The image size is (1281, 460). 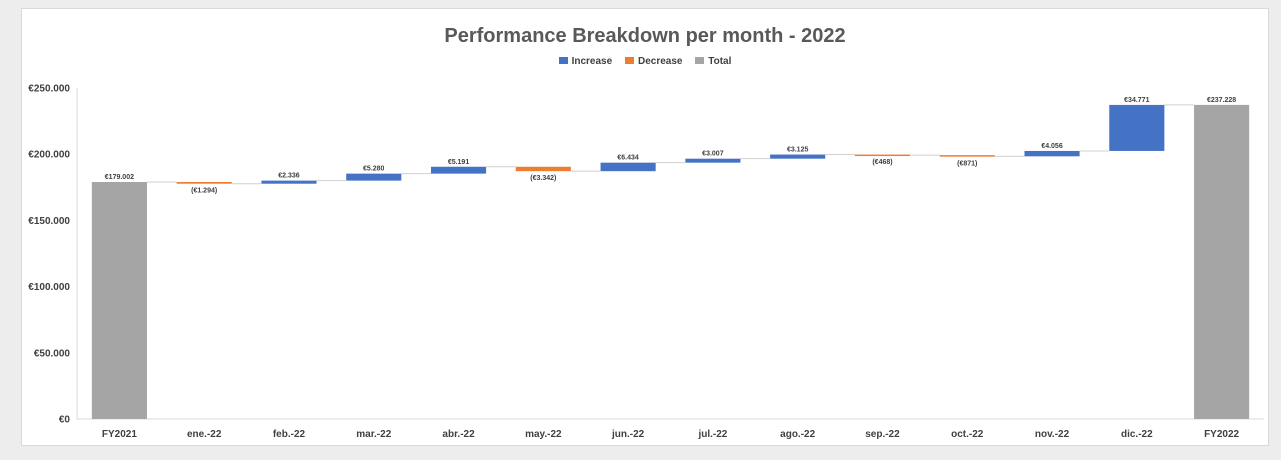 What do you see at coordinates (374, 169) in the screenshot?
I see `data-label: €5.280` at bounding box center [374, 169].